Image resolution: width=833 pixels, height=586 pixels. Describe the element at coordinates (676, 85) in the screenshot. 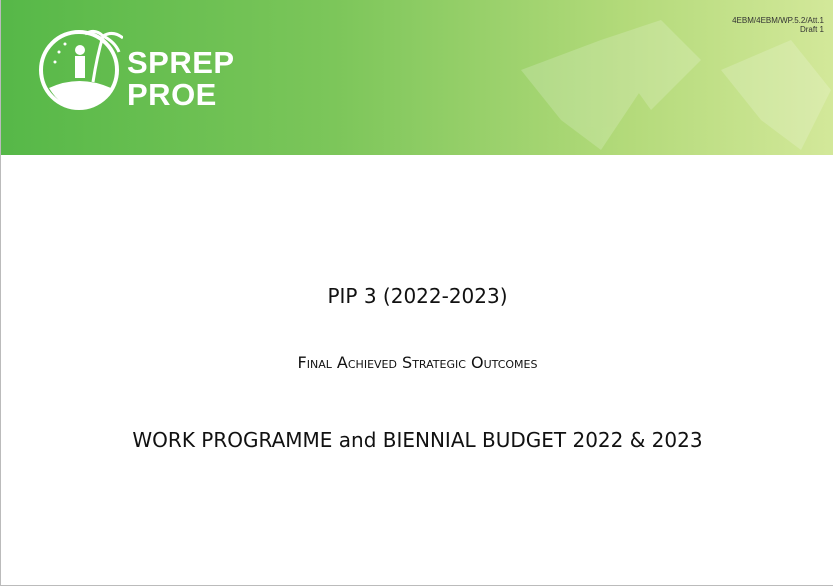

I see `decoration` at that location.